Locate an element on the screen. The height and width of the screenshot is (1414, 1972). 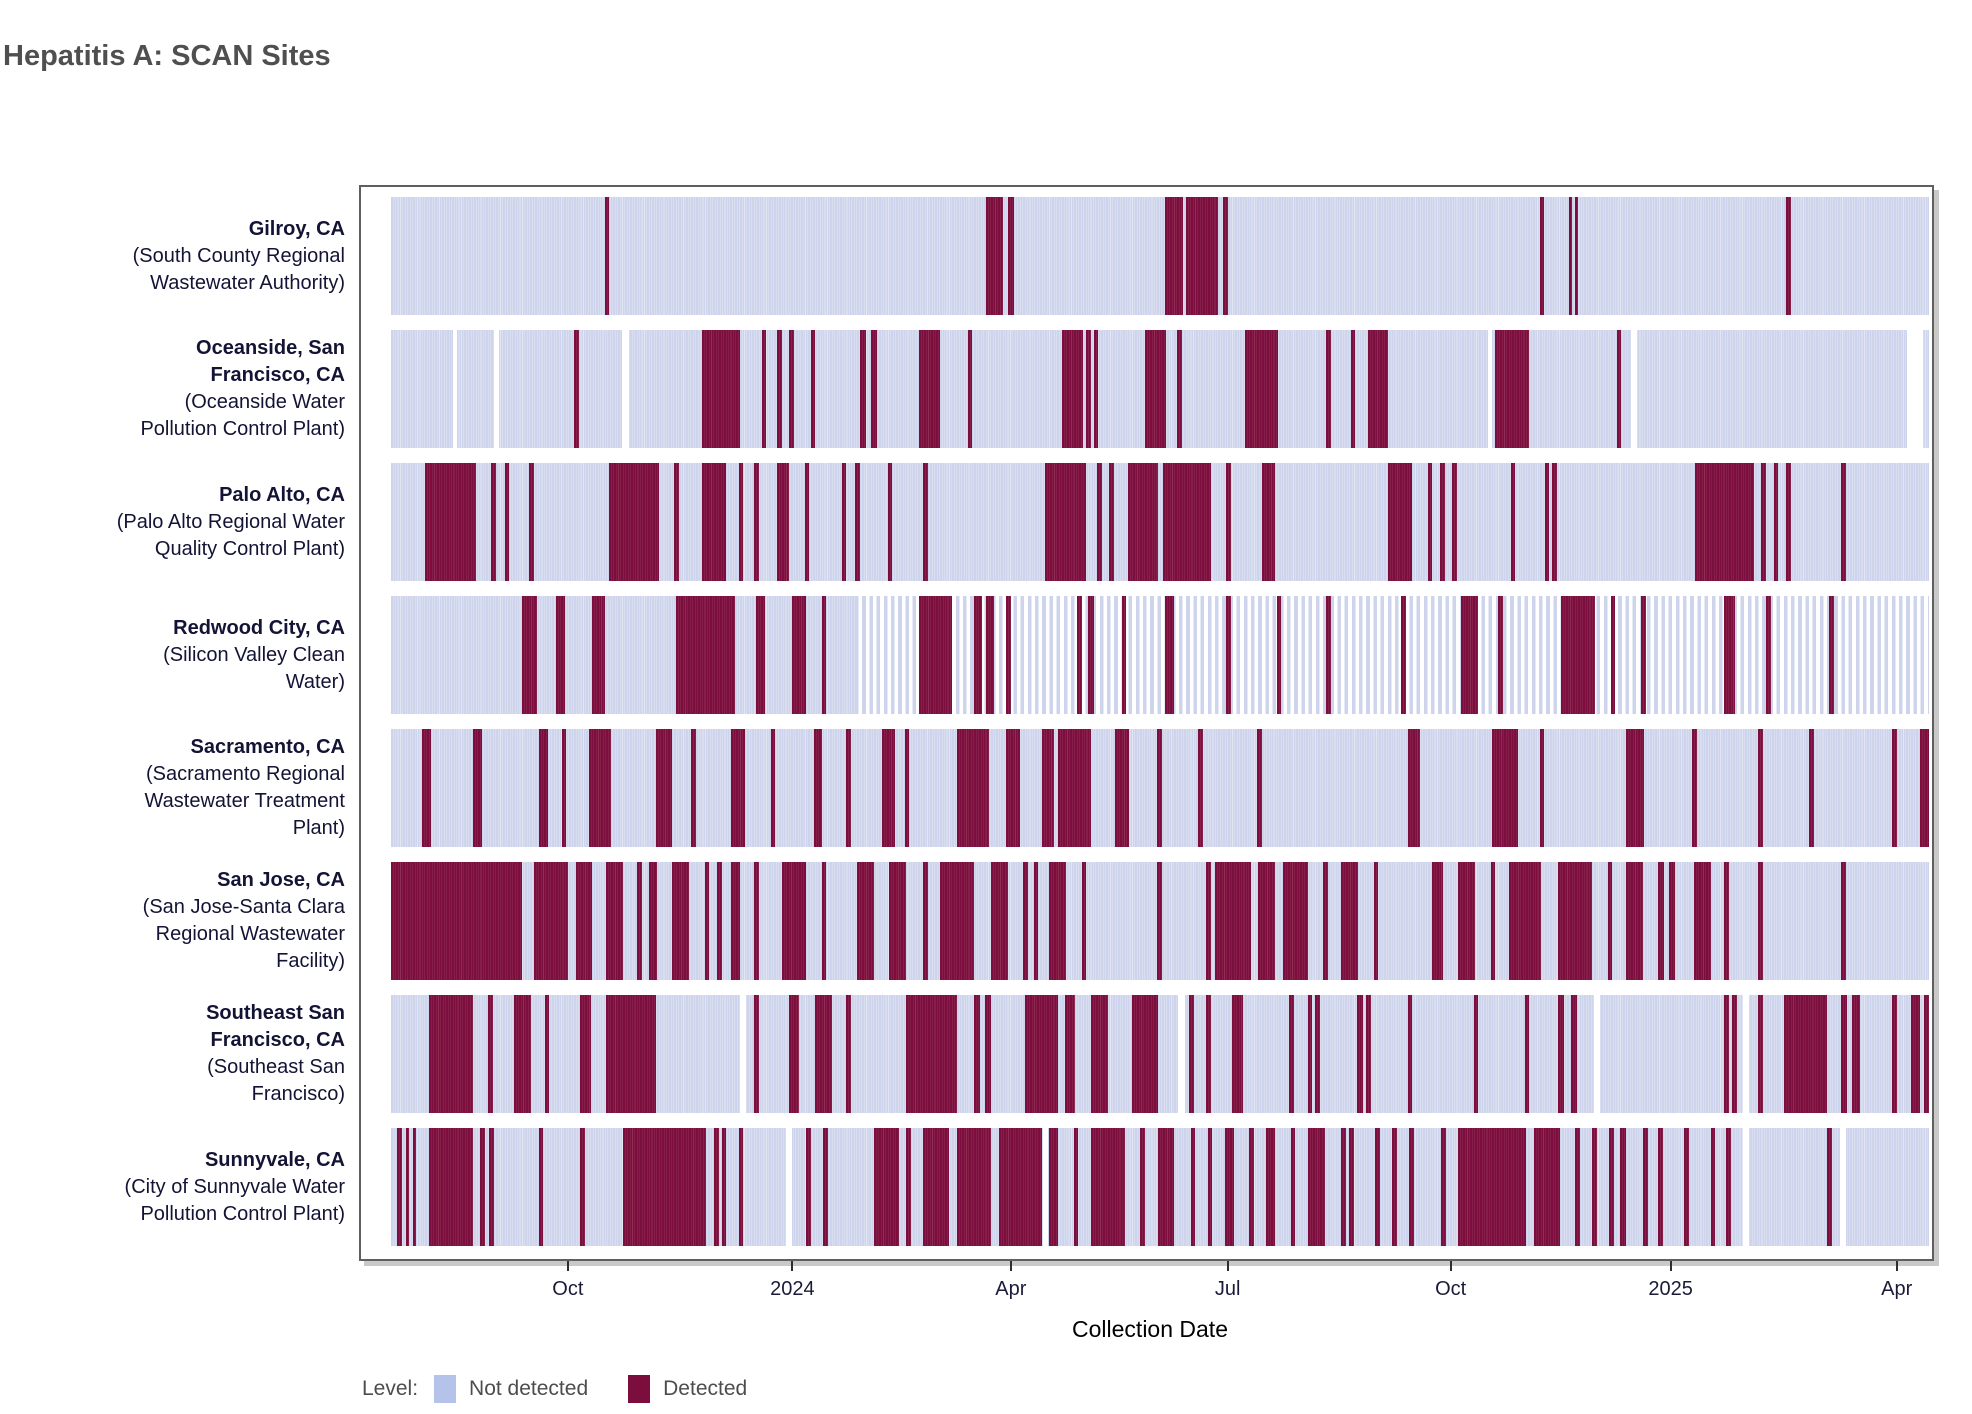
facility-name-line: (Palo Alto Regional Water is located at coordinates (230, 521).